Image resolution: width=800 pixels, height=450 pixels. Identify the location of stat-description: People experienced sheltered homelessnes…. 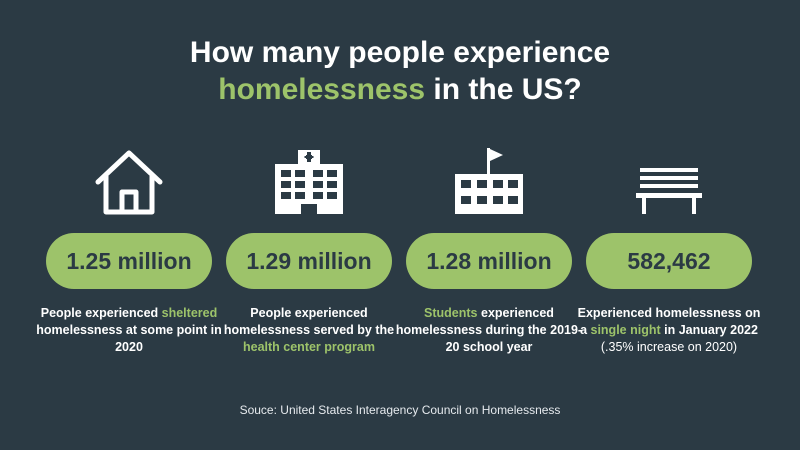
(129, 330).